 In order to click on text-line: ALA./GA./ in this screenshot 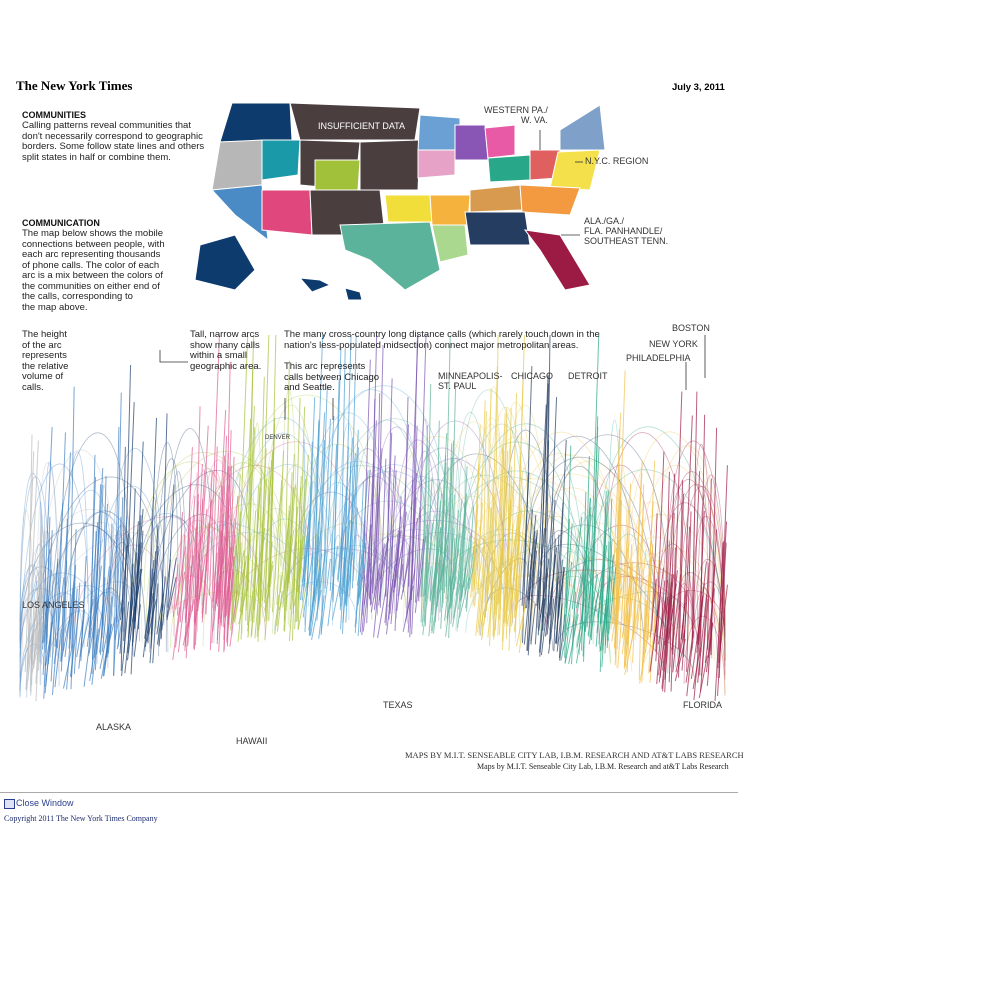, I will do `click(604, 221)`.